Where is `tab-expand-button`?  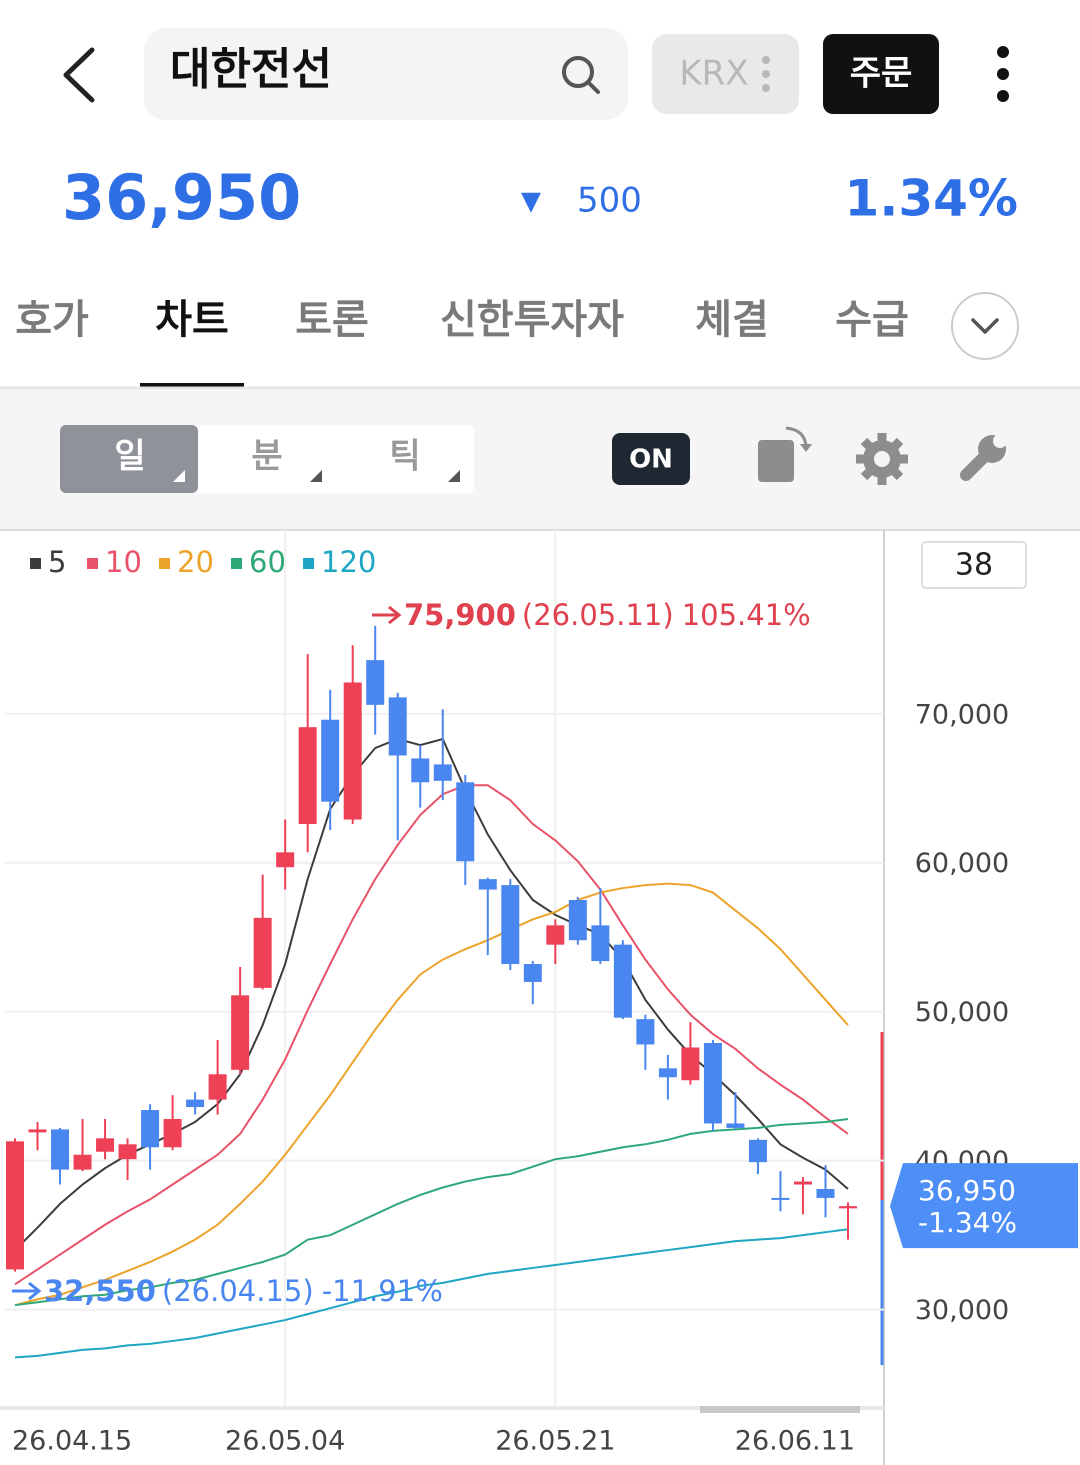 tab-expand-button is located at coordinates (985, 326).